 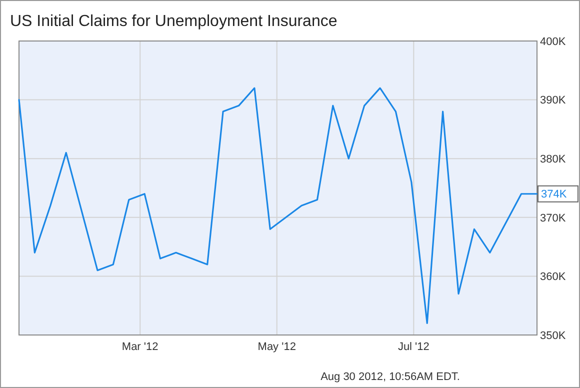 I want to click on annotation: 374K, so click(x=554, y=194).